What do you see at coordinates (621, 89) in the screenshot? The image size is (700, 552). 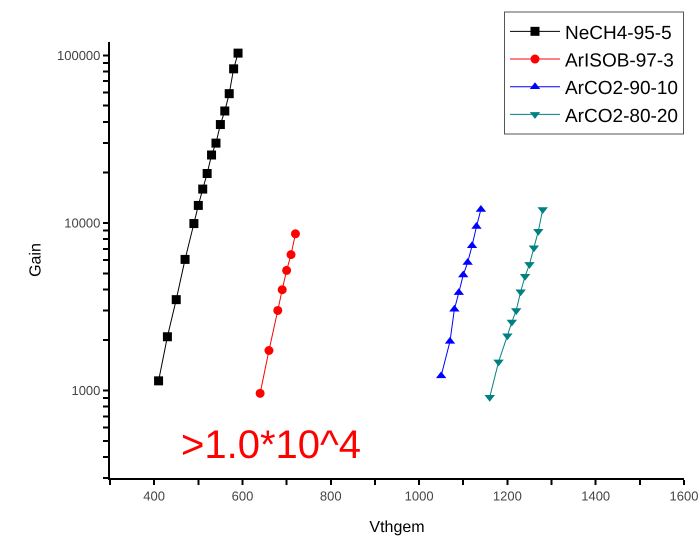 I see `legend-label: ArCO2-90-10` at bounding box center [621, 89].